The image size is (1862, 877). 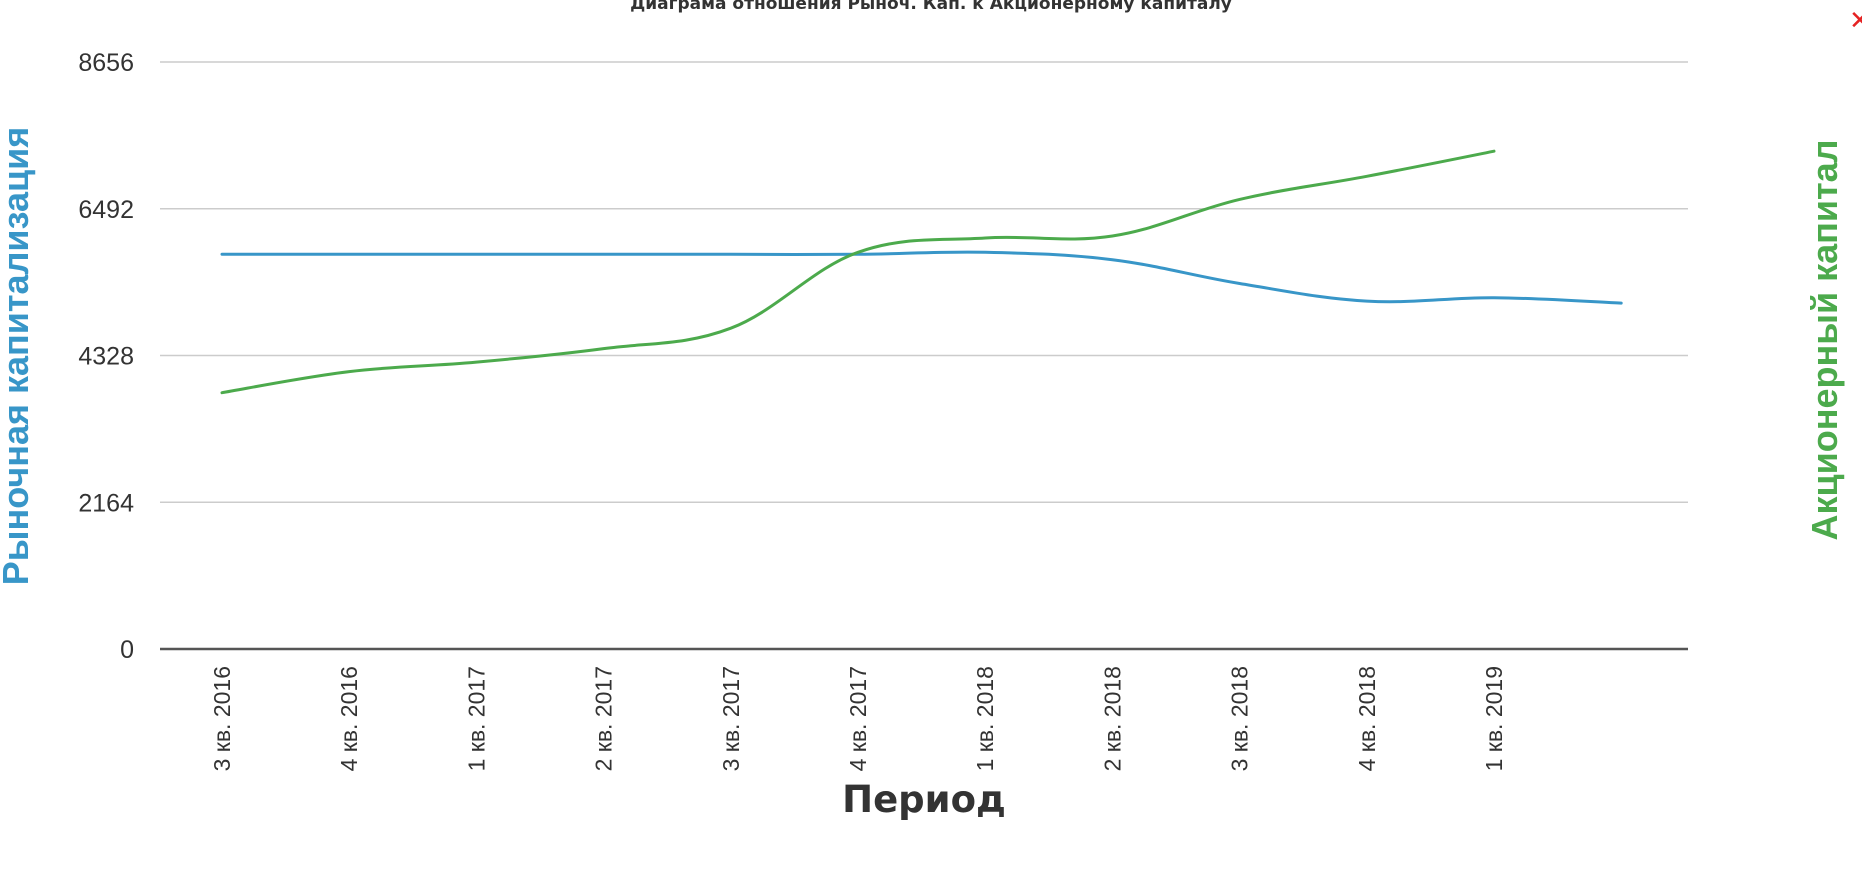 I want to click on y-axis-title-left: Рыночная капитализация, so click(x=18, y=356).